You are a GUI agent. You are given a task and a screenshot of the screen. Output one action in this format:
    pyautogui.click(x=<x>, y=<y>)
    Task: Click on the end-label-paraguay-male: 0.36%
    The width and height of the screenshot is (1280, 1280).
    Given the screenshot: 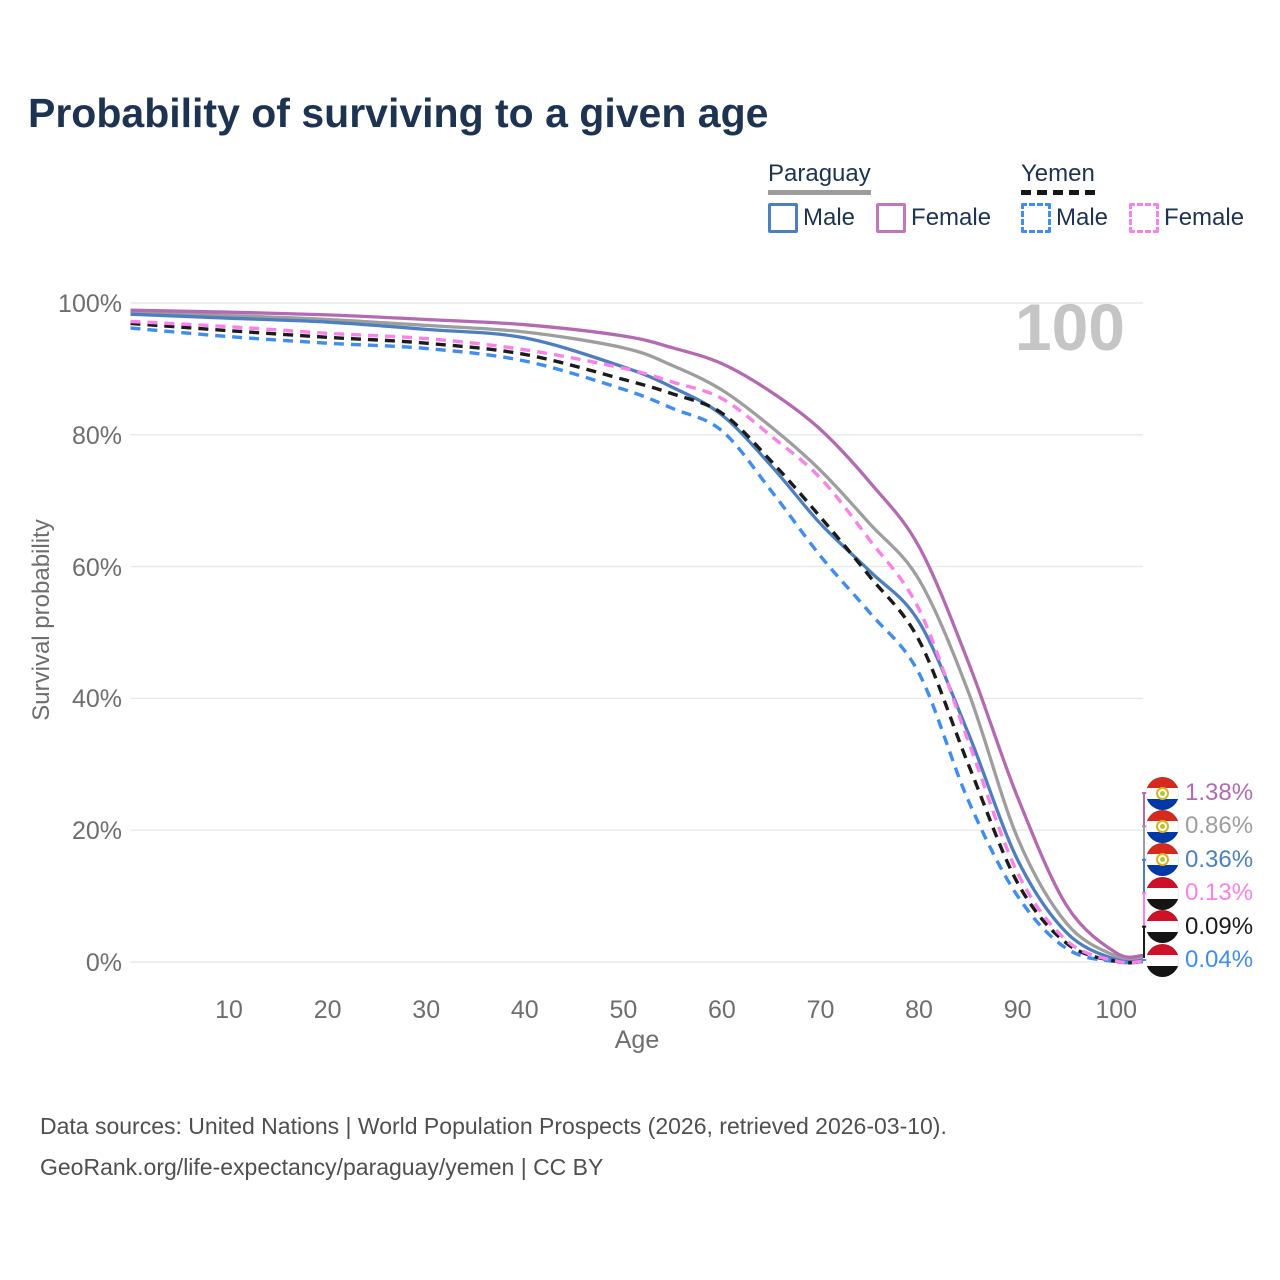 What is the action you would take?
    pyautogui.click(x=1199, y=860)
    